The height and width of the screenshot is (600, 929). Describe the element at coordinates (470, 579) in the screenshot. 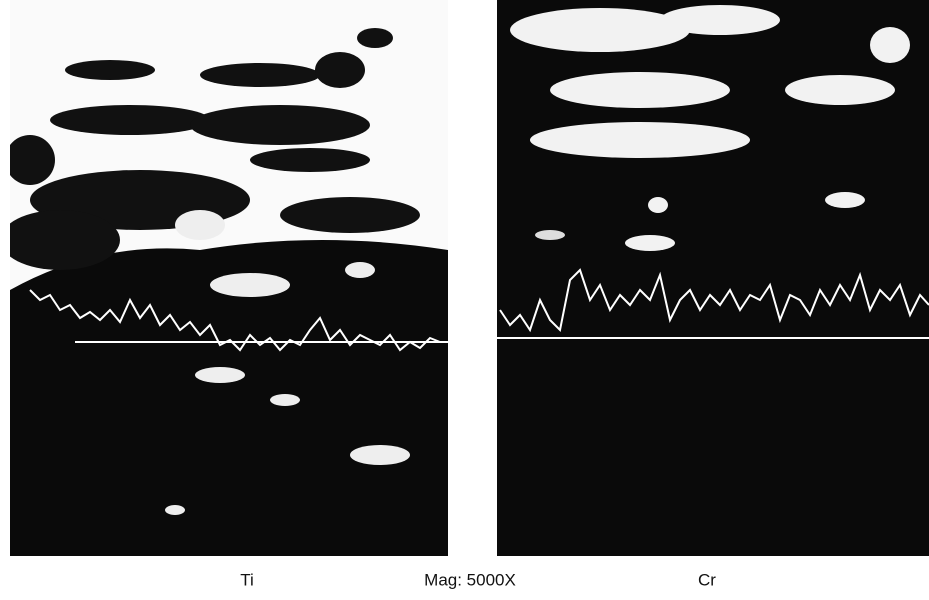

I see `caption: Mag: 5000X` at that location.